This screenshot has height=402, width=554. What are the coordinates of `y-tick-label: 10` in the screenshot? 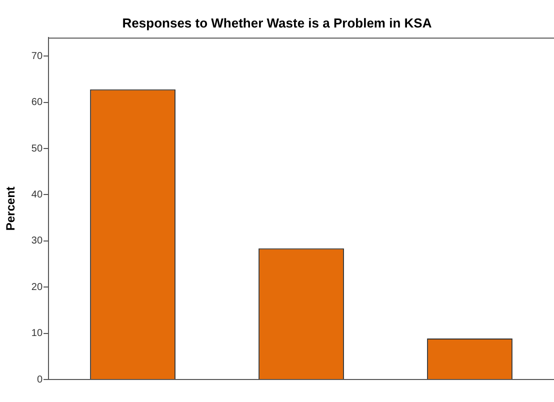 It's located at (37, 334).